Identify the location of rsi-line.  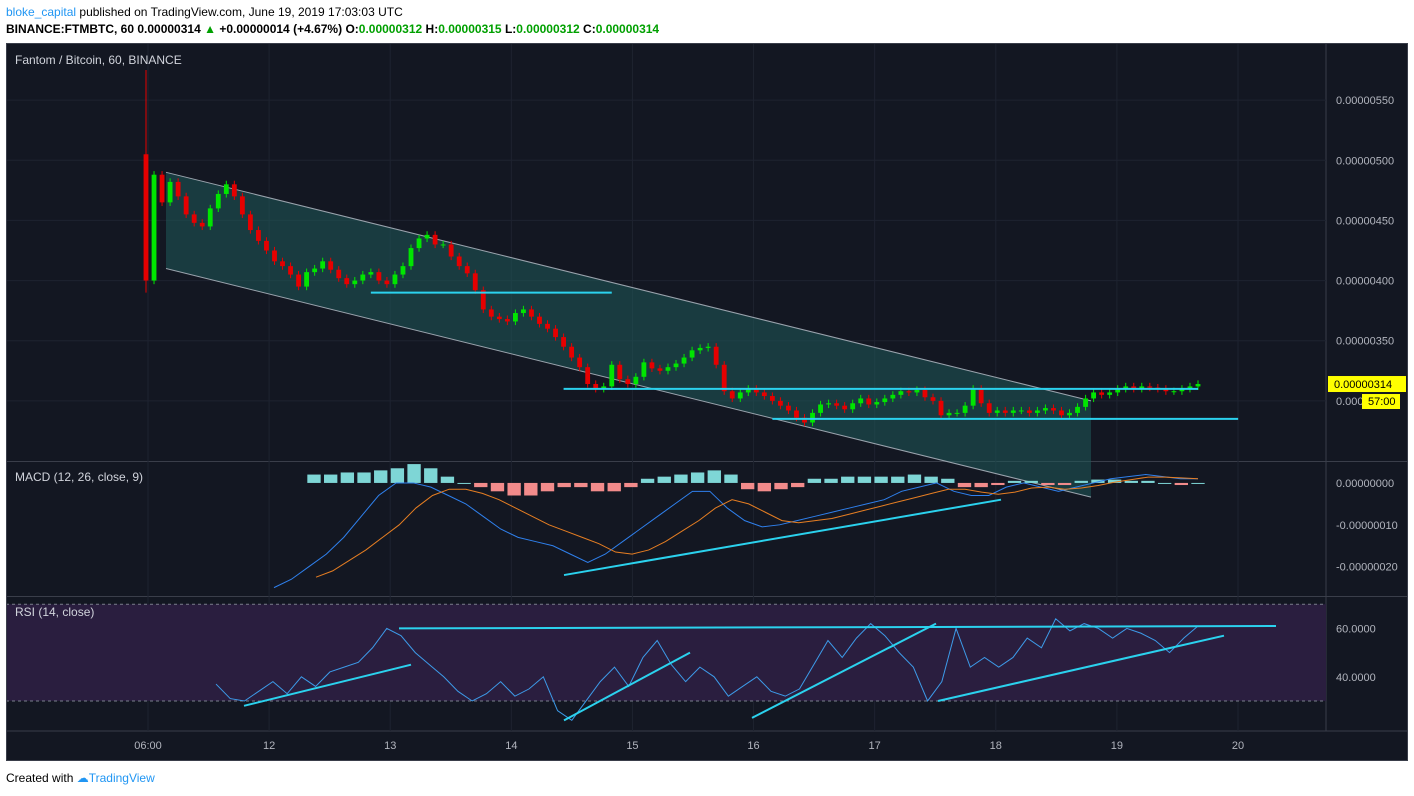
(707, 669).